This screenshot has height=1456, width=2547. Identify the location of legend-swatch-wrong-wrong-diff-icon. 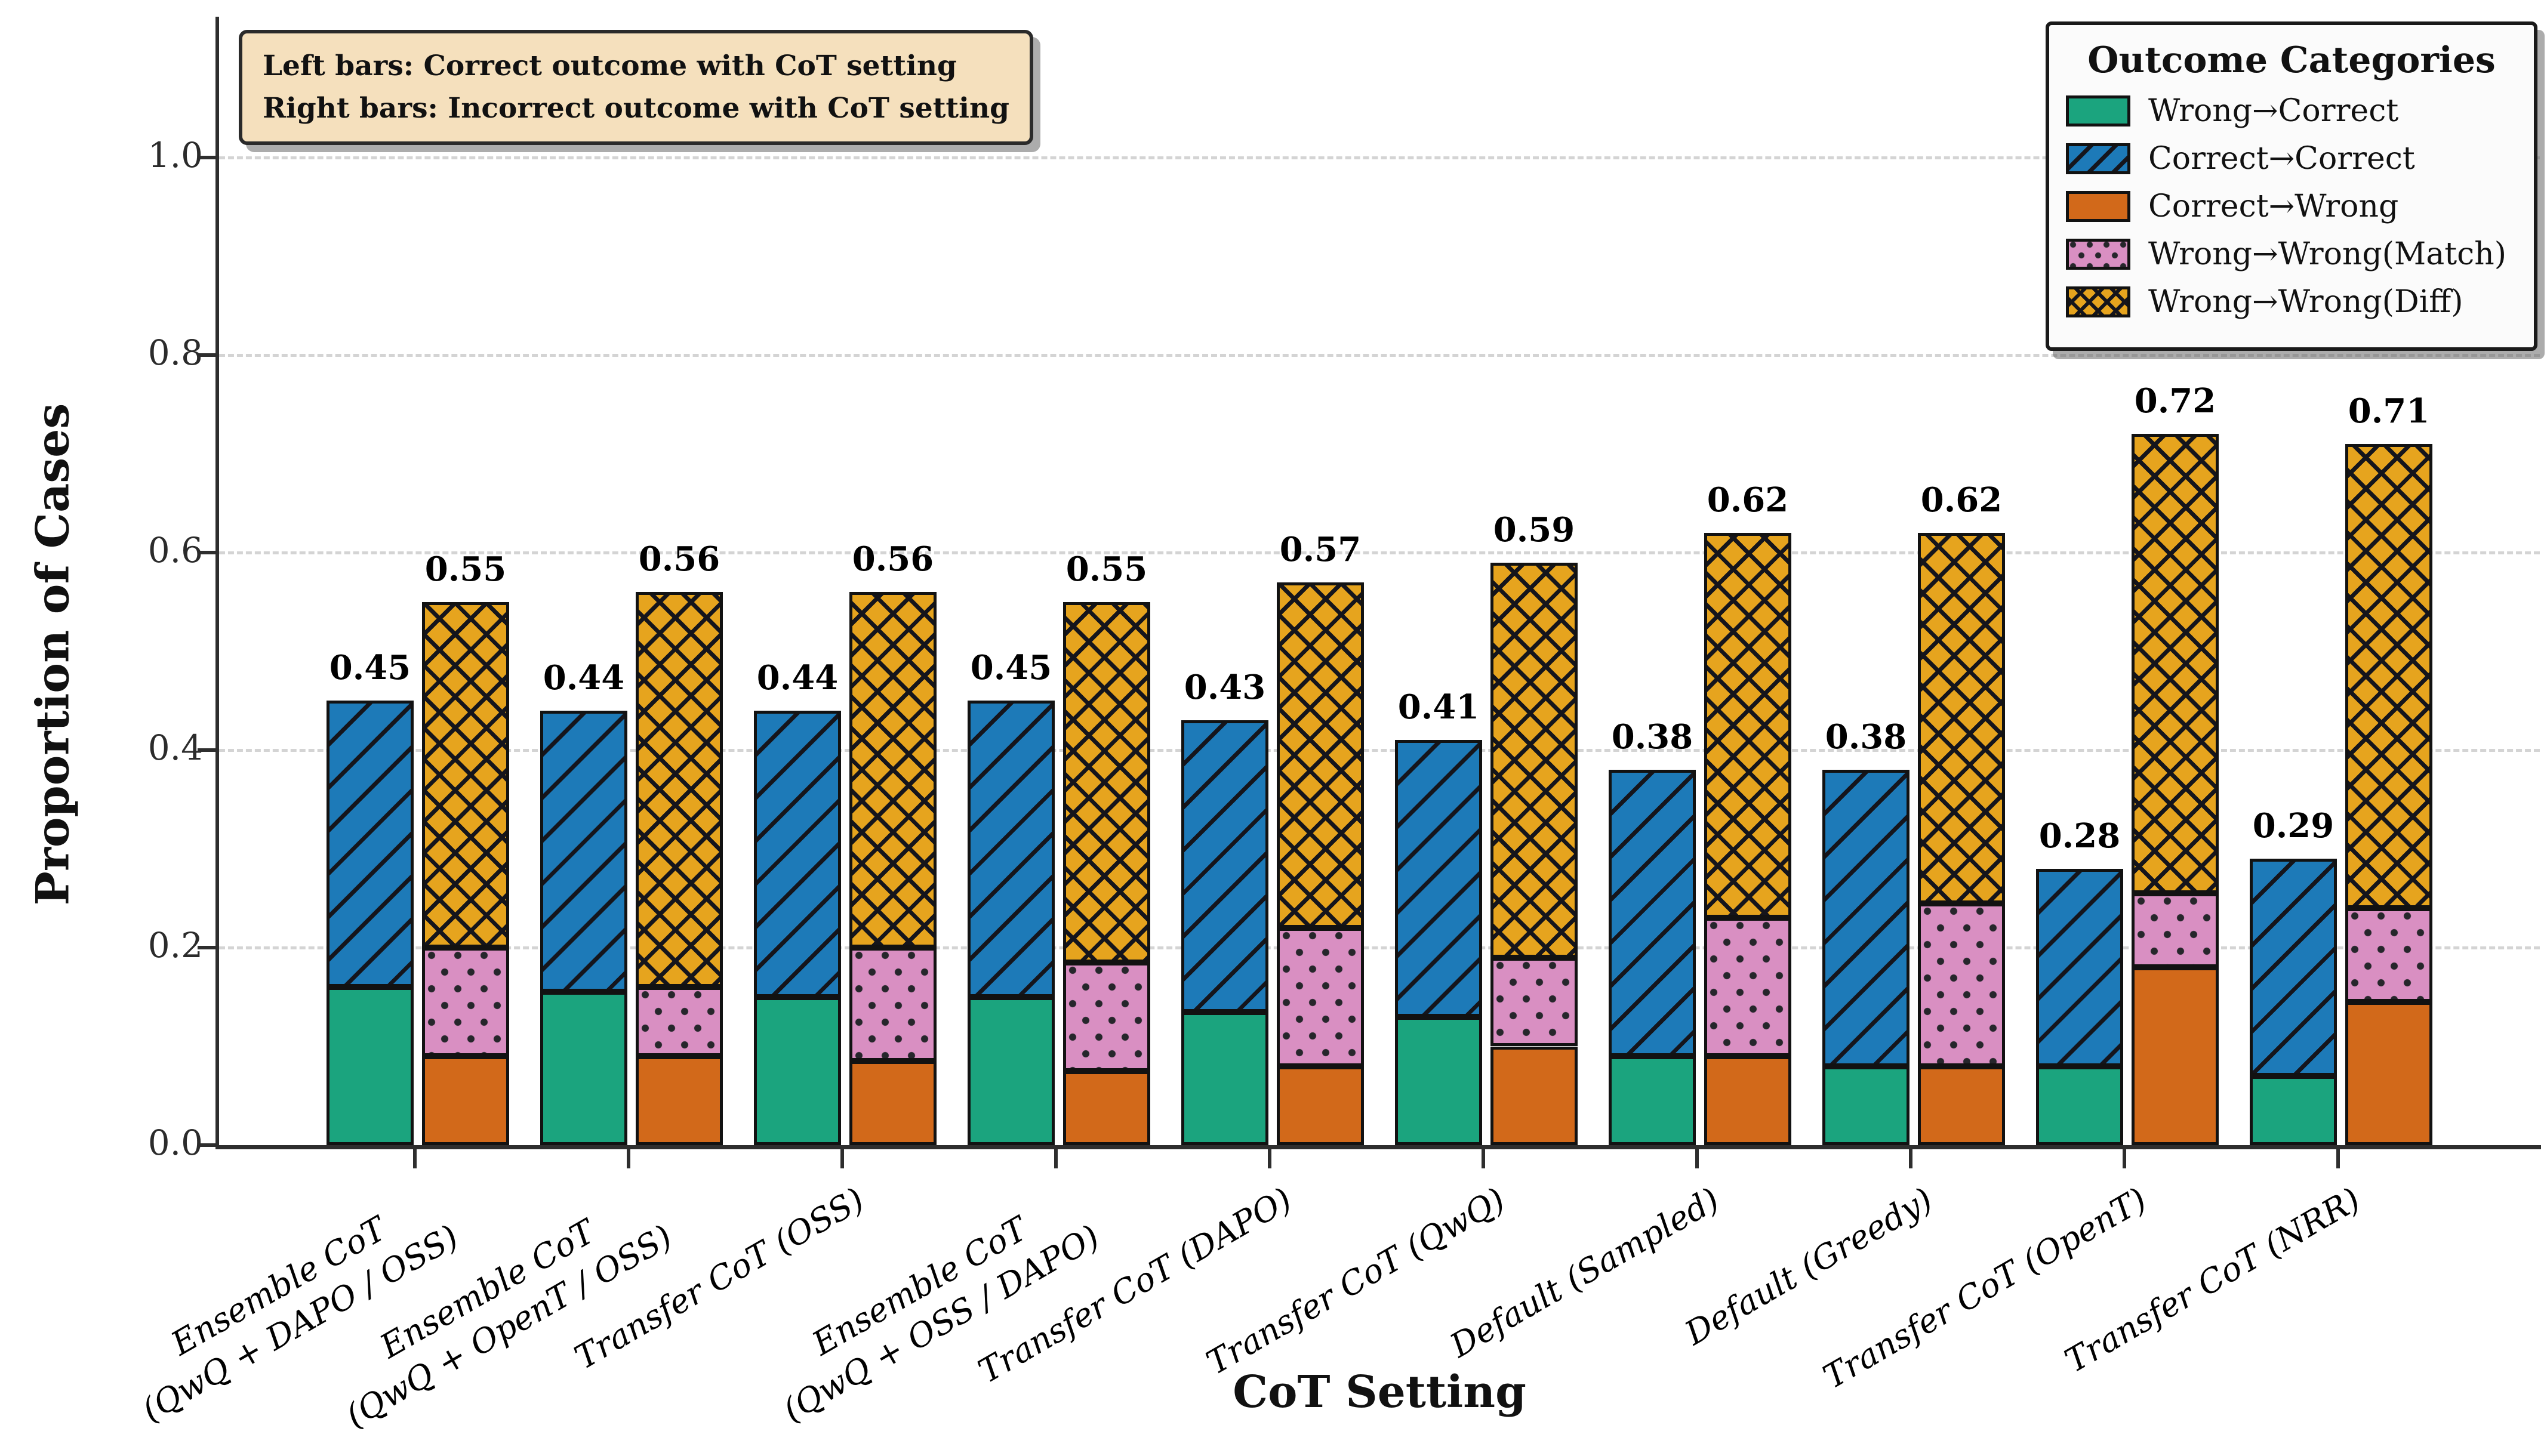
(2098, 301).